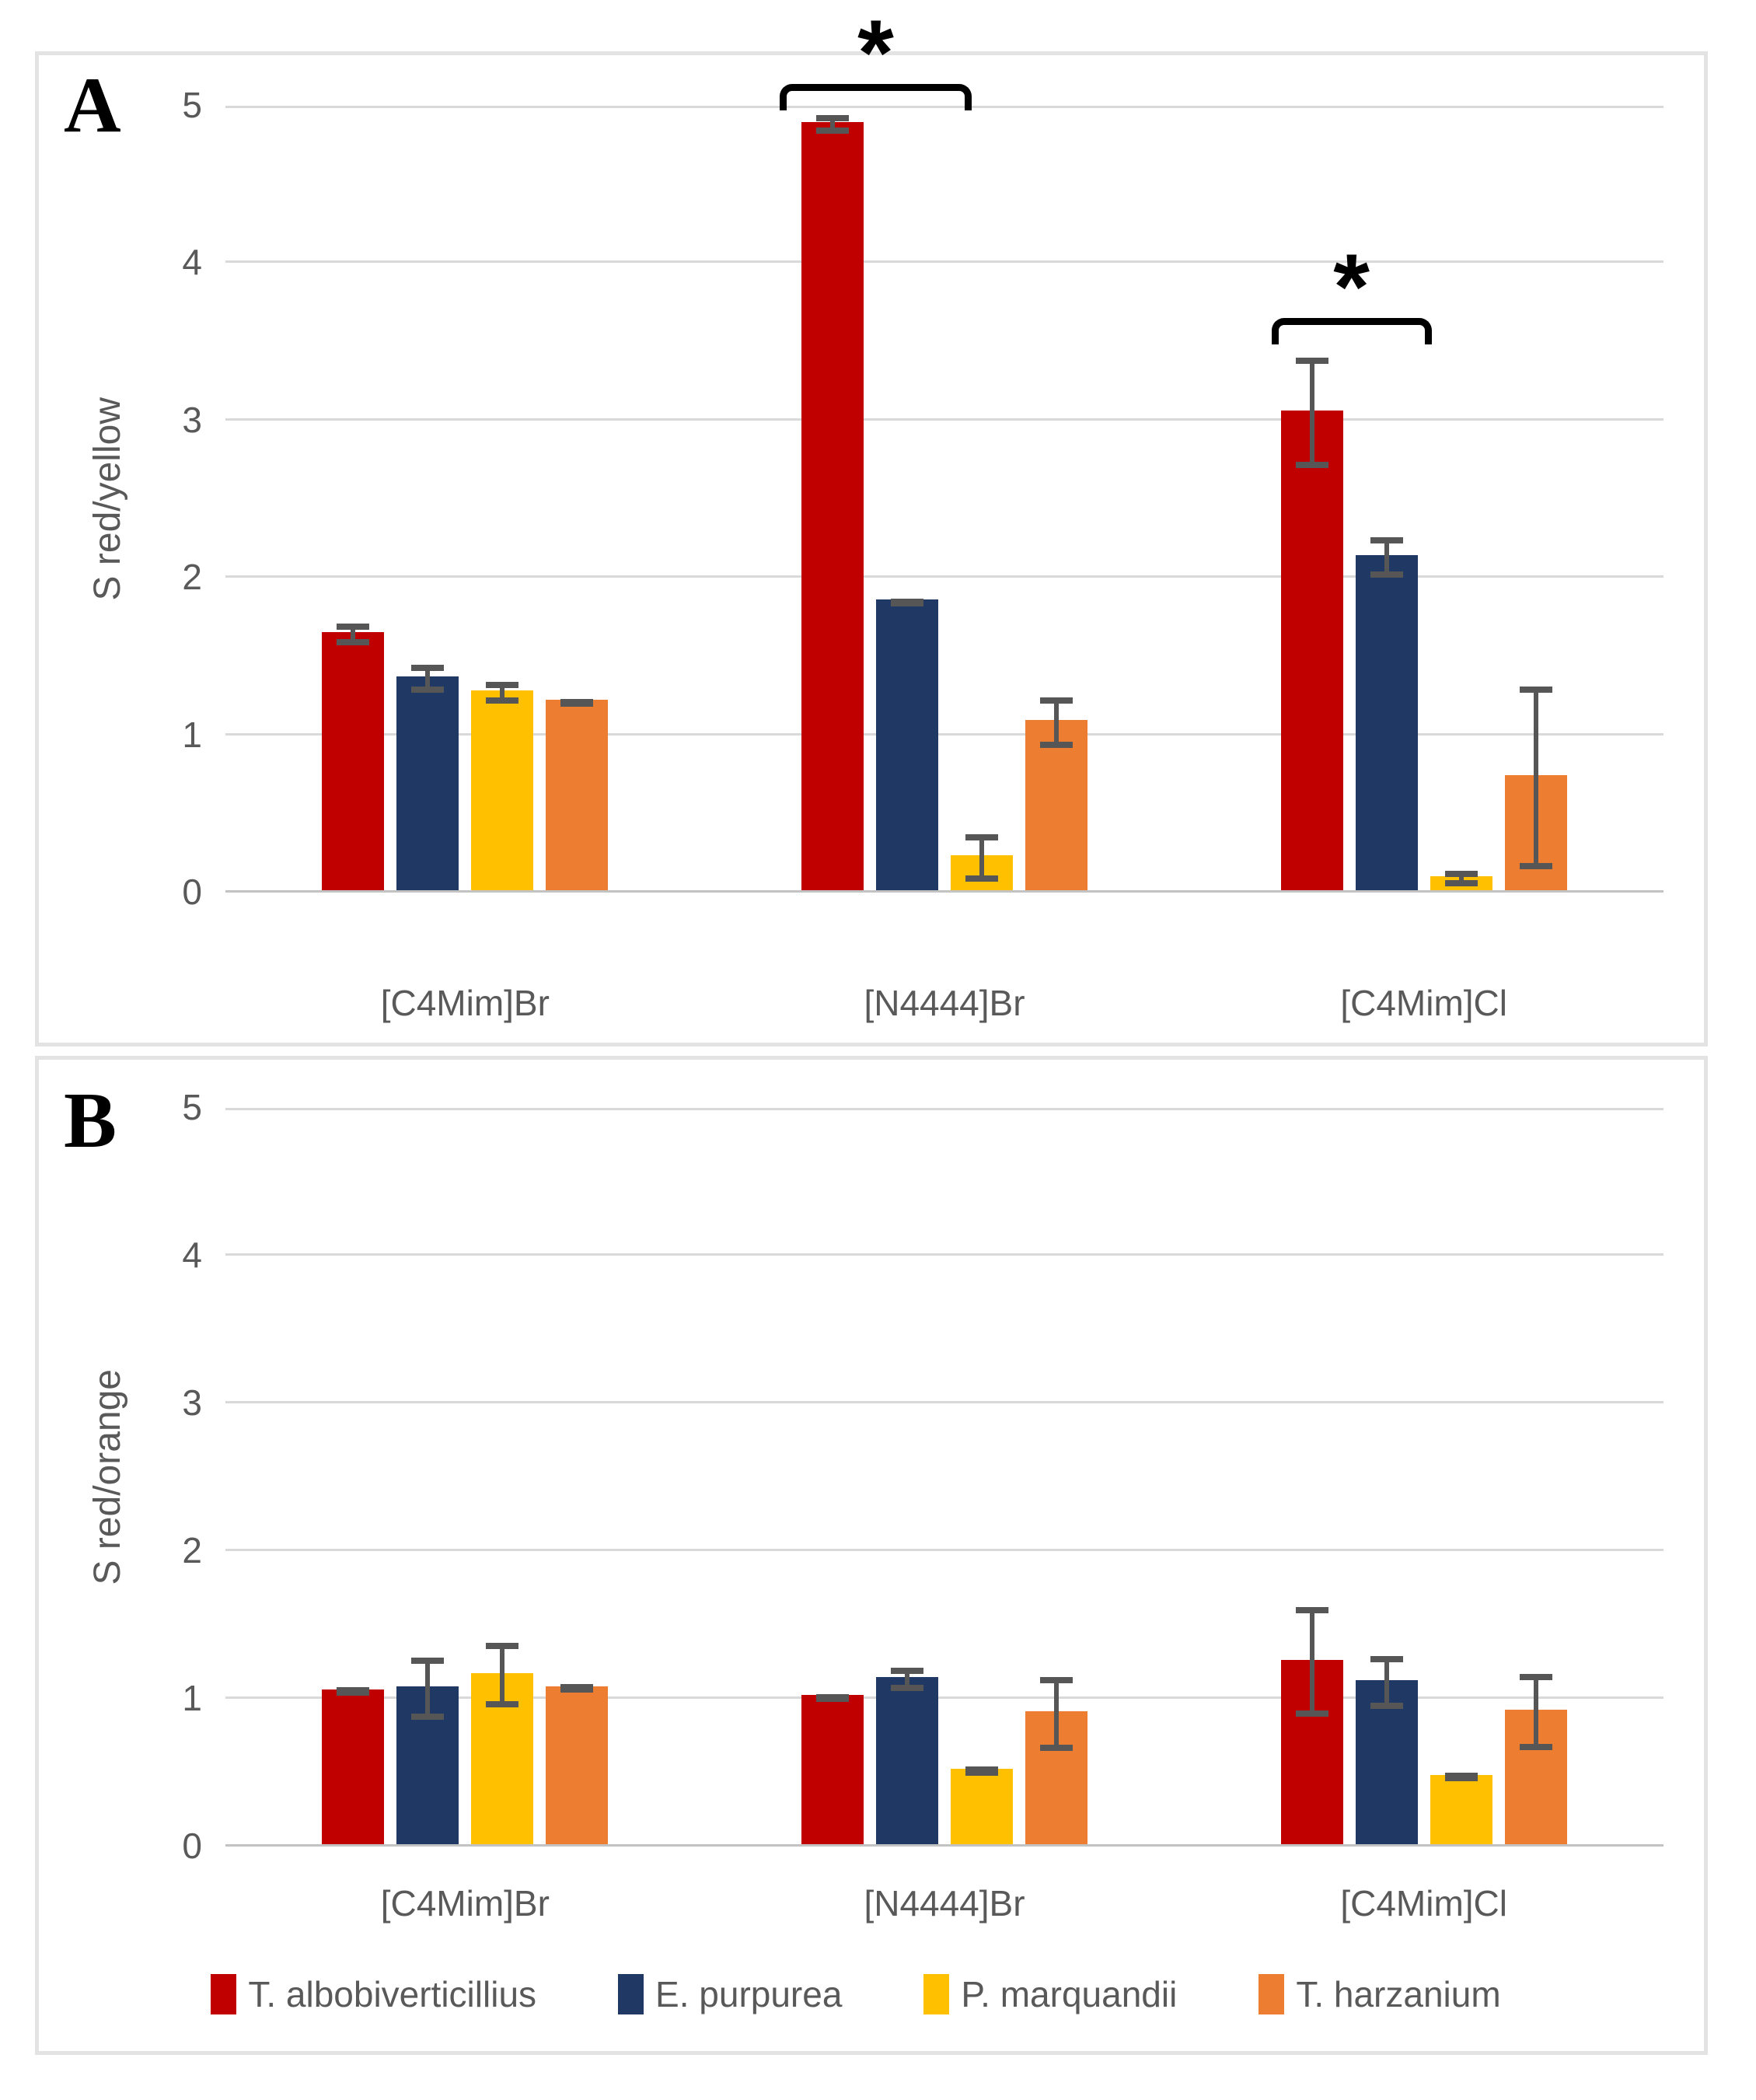 Image resolution: width=1756 pixels, height=2100 pixels. Describe the element at coordinates (93, 105) in the screenshot. I see `panel-letter-a: A` at that location.